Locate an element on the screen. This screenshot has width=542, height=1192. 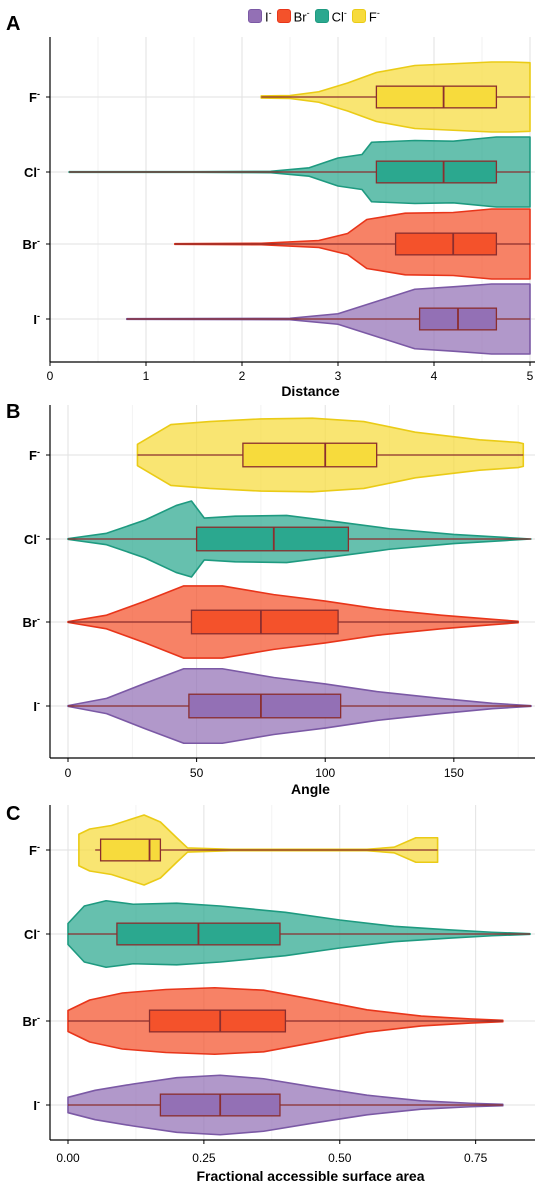
panel-letter: B is located at coordinates (13, 412).